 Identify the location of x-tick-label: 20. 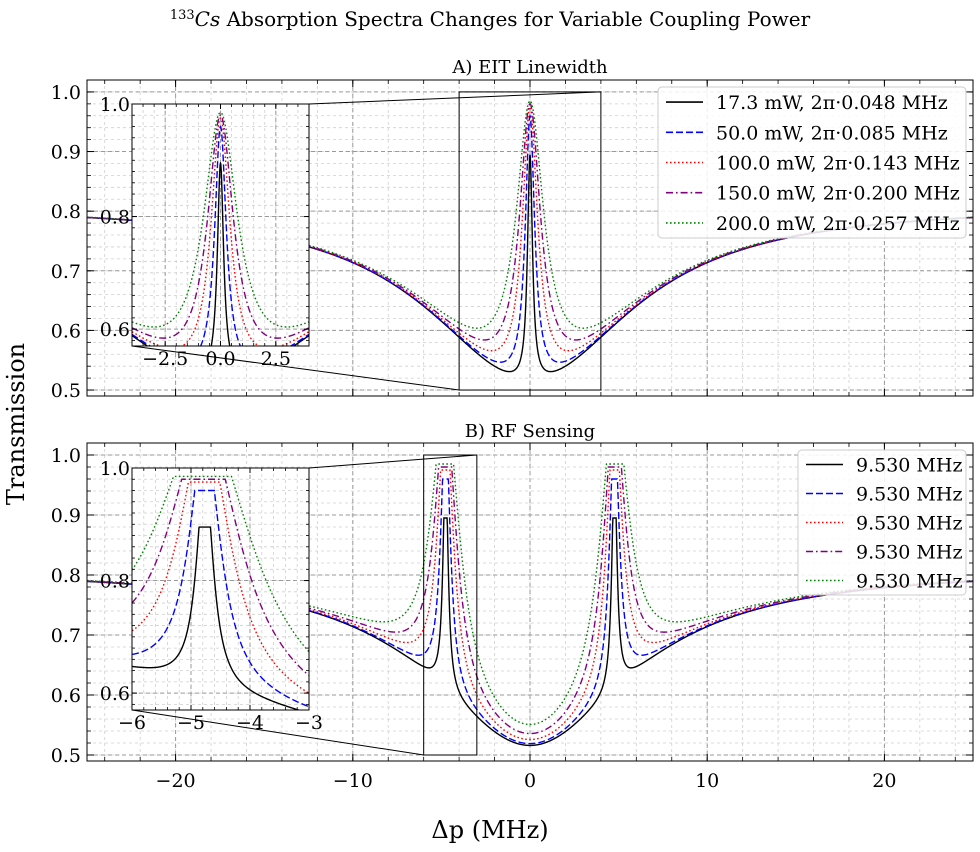
(884, 781).